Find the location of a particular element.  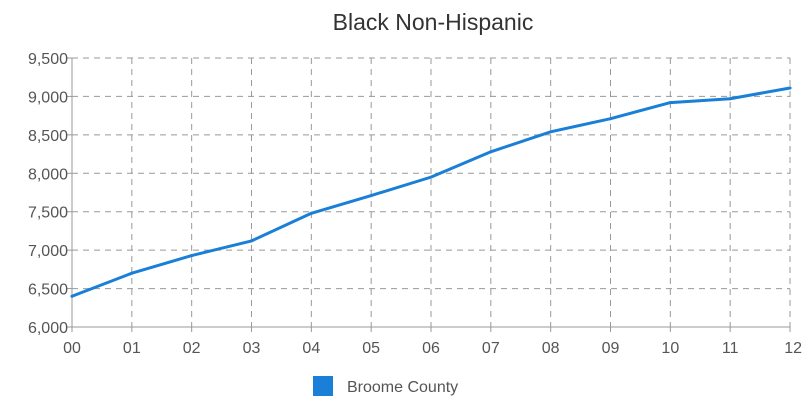

x-axis-ticks: 00 01 02 03 04 05 06 07 08 09 10 11 12 is located at coordinates (432, 348).